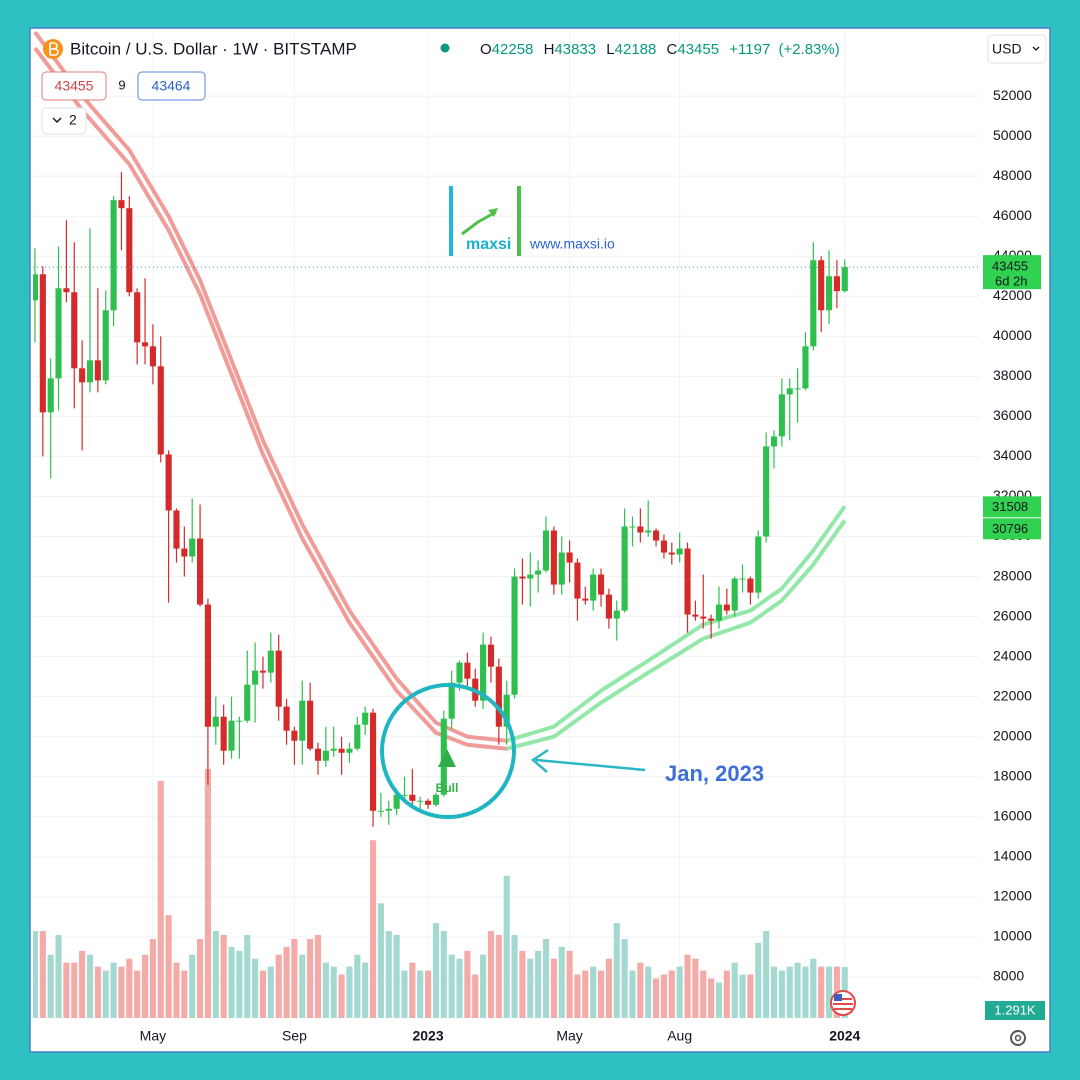  What do you see at coordinates (1017, 49) in the screenshot?
I see `currency-button` at bounding box center [1017, 49].